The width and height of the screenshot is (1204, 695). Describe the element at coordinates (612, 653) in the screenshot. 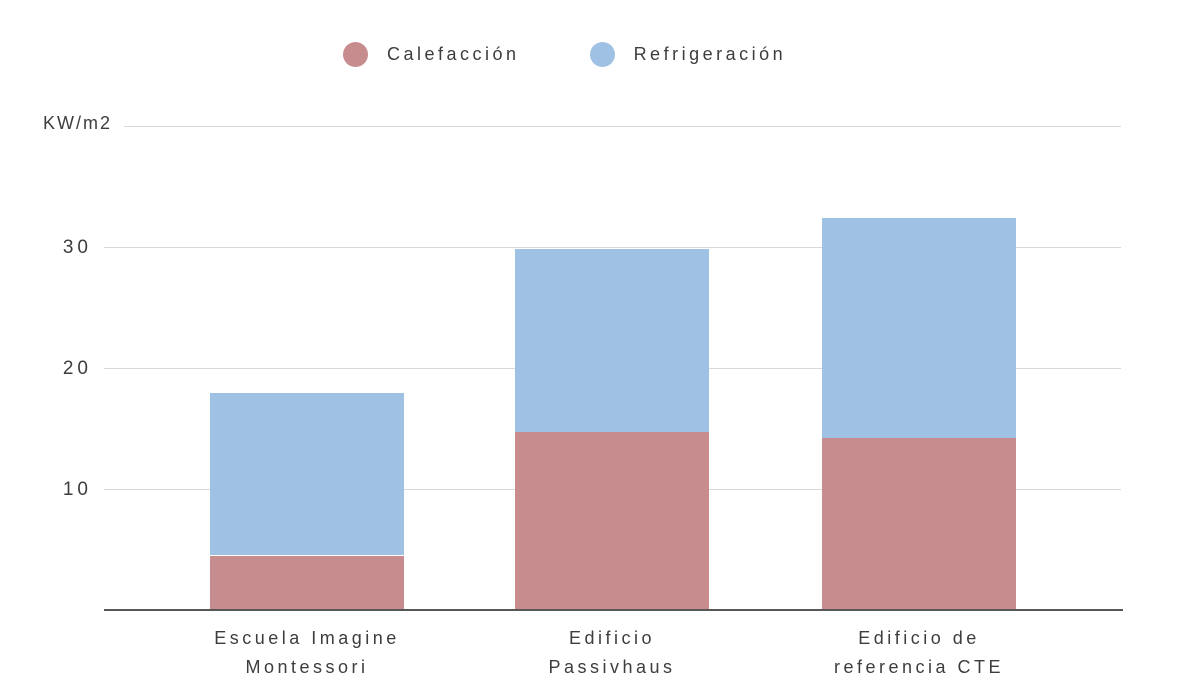

I see `x-category-label: Edificio Passivhaus` at that location.